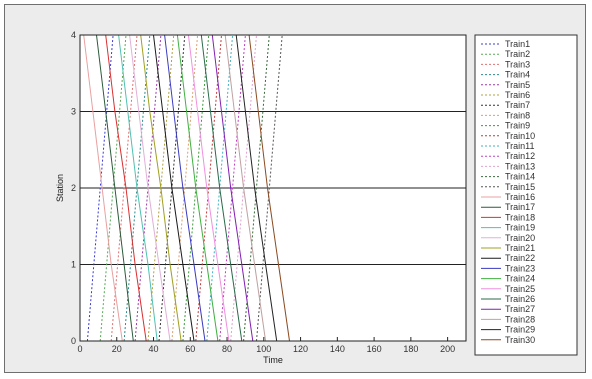  I want to click on y-tick-label-0: 0, so click(73, 341).